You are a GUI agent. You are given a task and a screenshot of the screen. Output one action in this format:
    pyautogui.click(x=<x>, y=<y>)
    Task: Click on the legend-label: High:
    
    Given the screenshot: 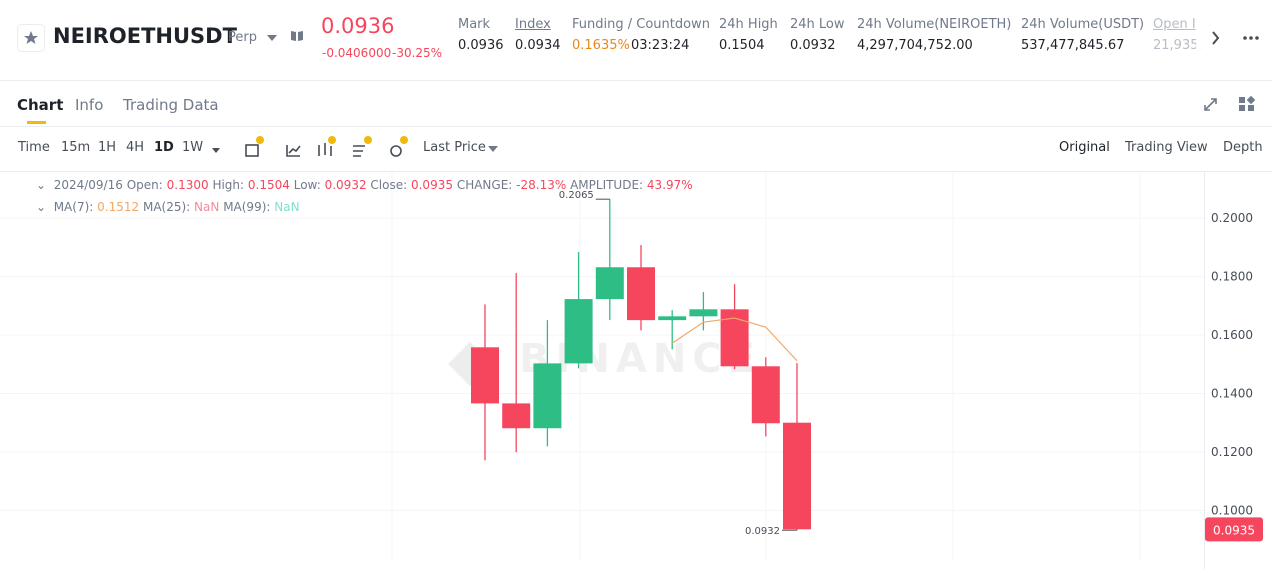 What is the action you would take?
    pyautogui.click(x=228, y=185)
    